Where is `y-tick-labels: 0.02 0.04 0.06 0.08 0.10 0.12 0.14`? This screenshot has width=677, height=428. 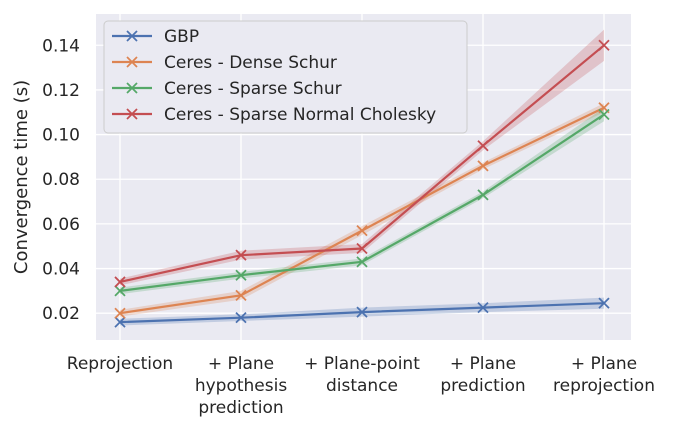
y-tick-labels: 0.02 0.04 0.06 0.08 0.10 0.12 0.14 is located at coordinates (61, 180).